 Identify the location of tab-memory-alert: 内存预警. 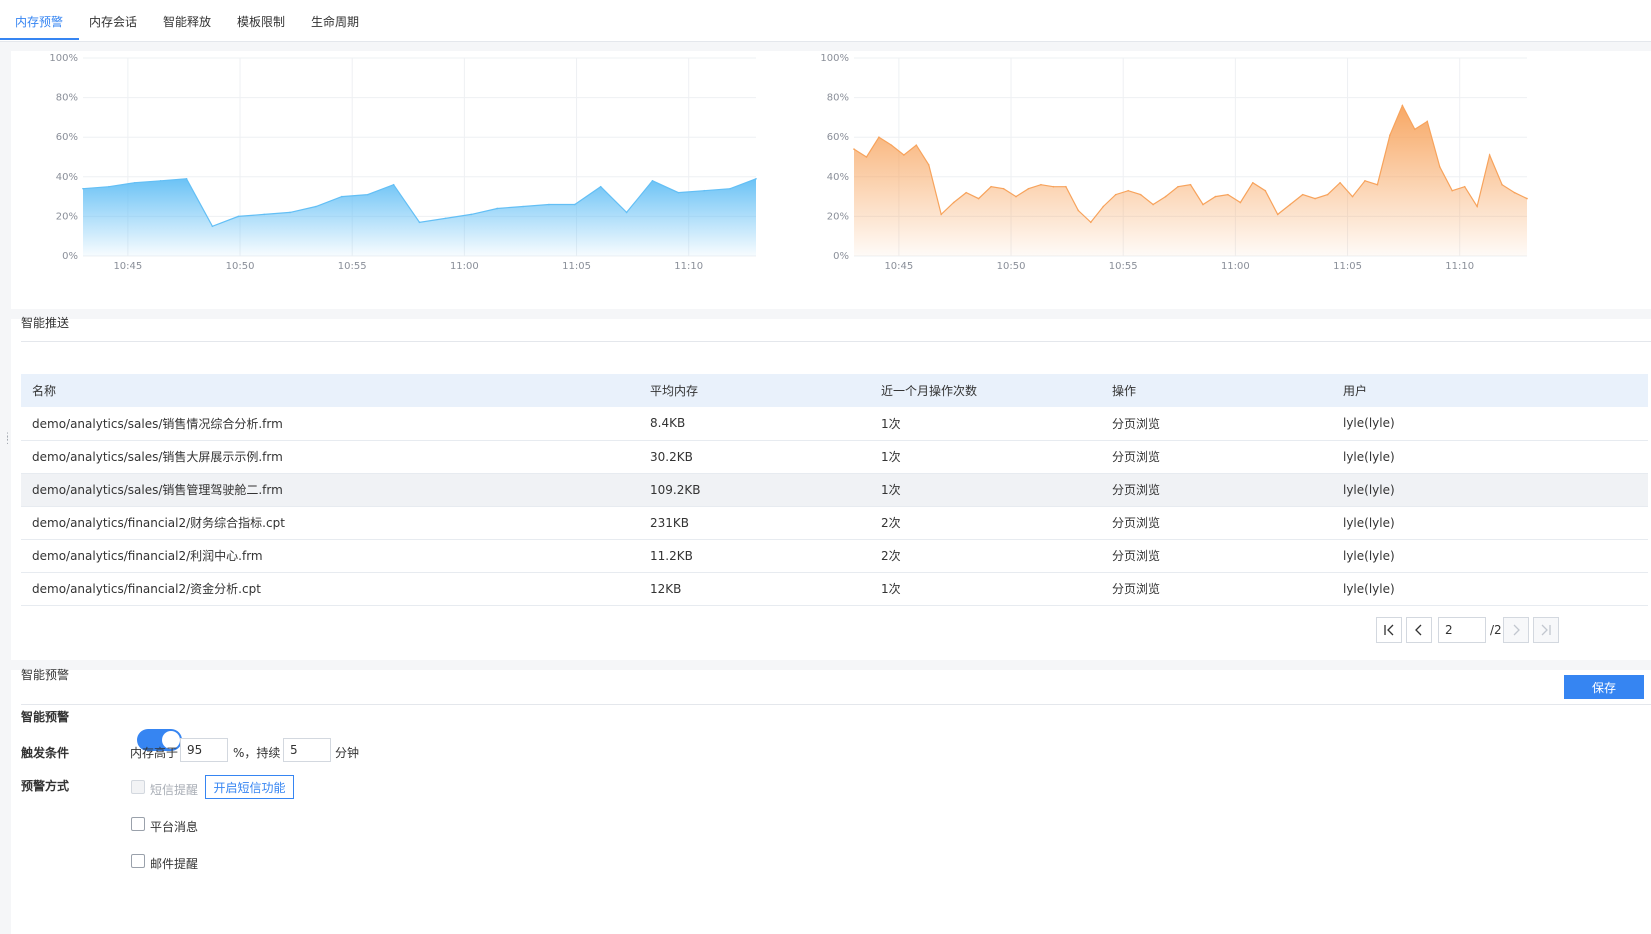
(39, 22).